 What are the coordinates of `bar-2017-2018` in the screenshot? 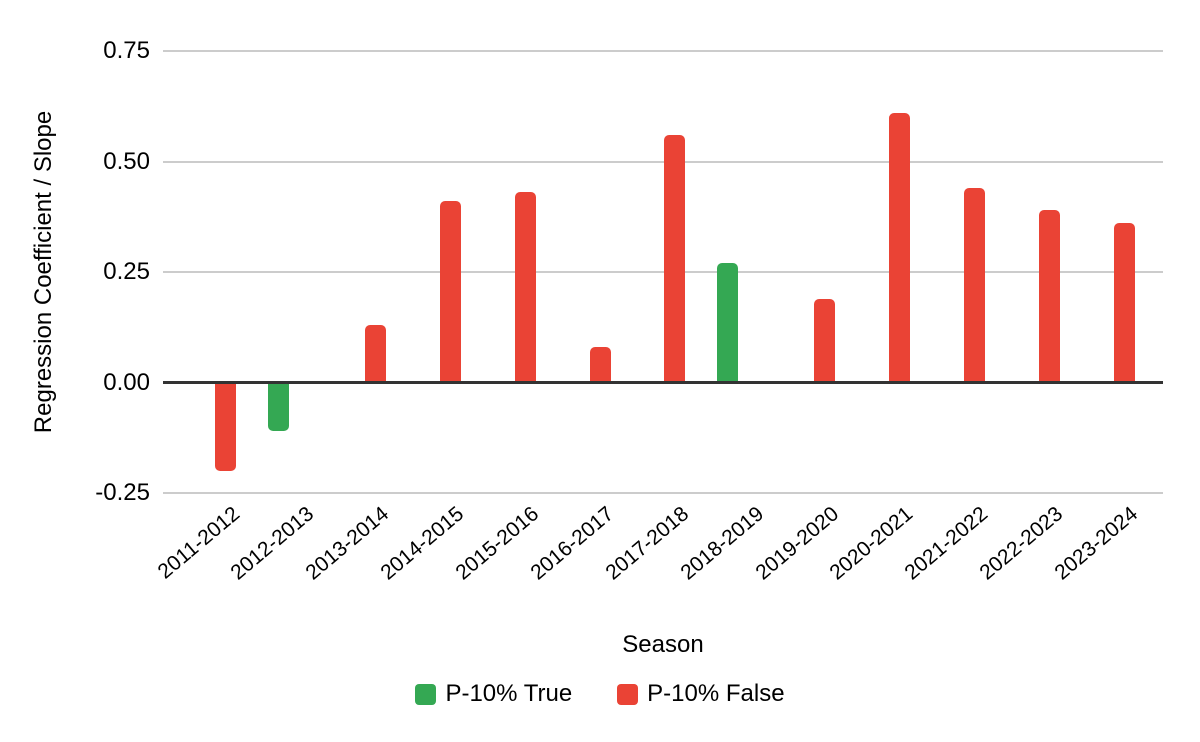 It's located at (675, 258).